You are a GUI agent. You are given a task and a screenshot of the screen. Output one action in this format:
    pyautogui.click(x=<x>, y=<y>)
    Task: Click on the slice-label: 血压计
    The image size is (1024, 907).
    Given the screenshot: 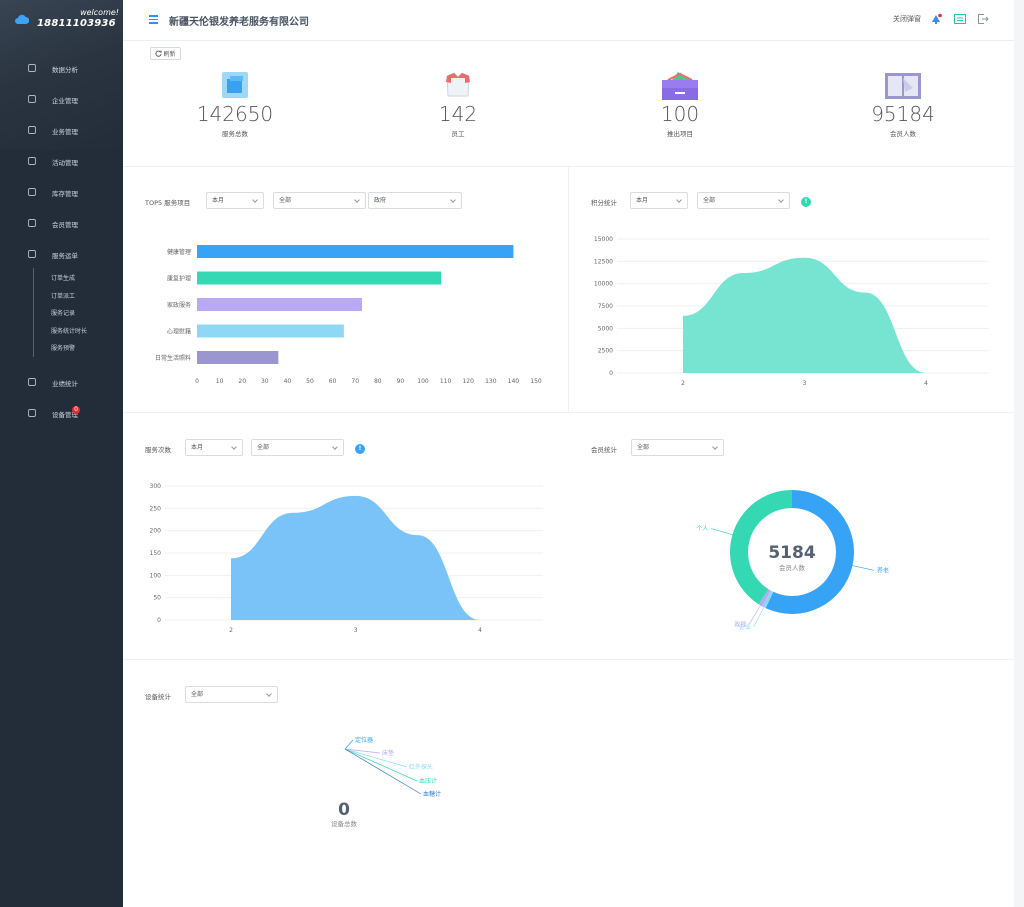 What is the action you would take?
    pyautogui.click(x=428, y=781)
    